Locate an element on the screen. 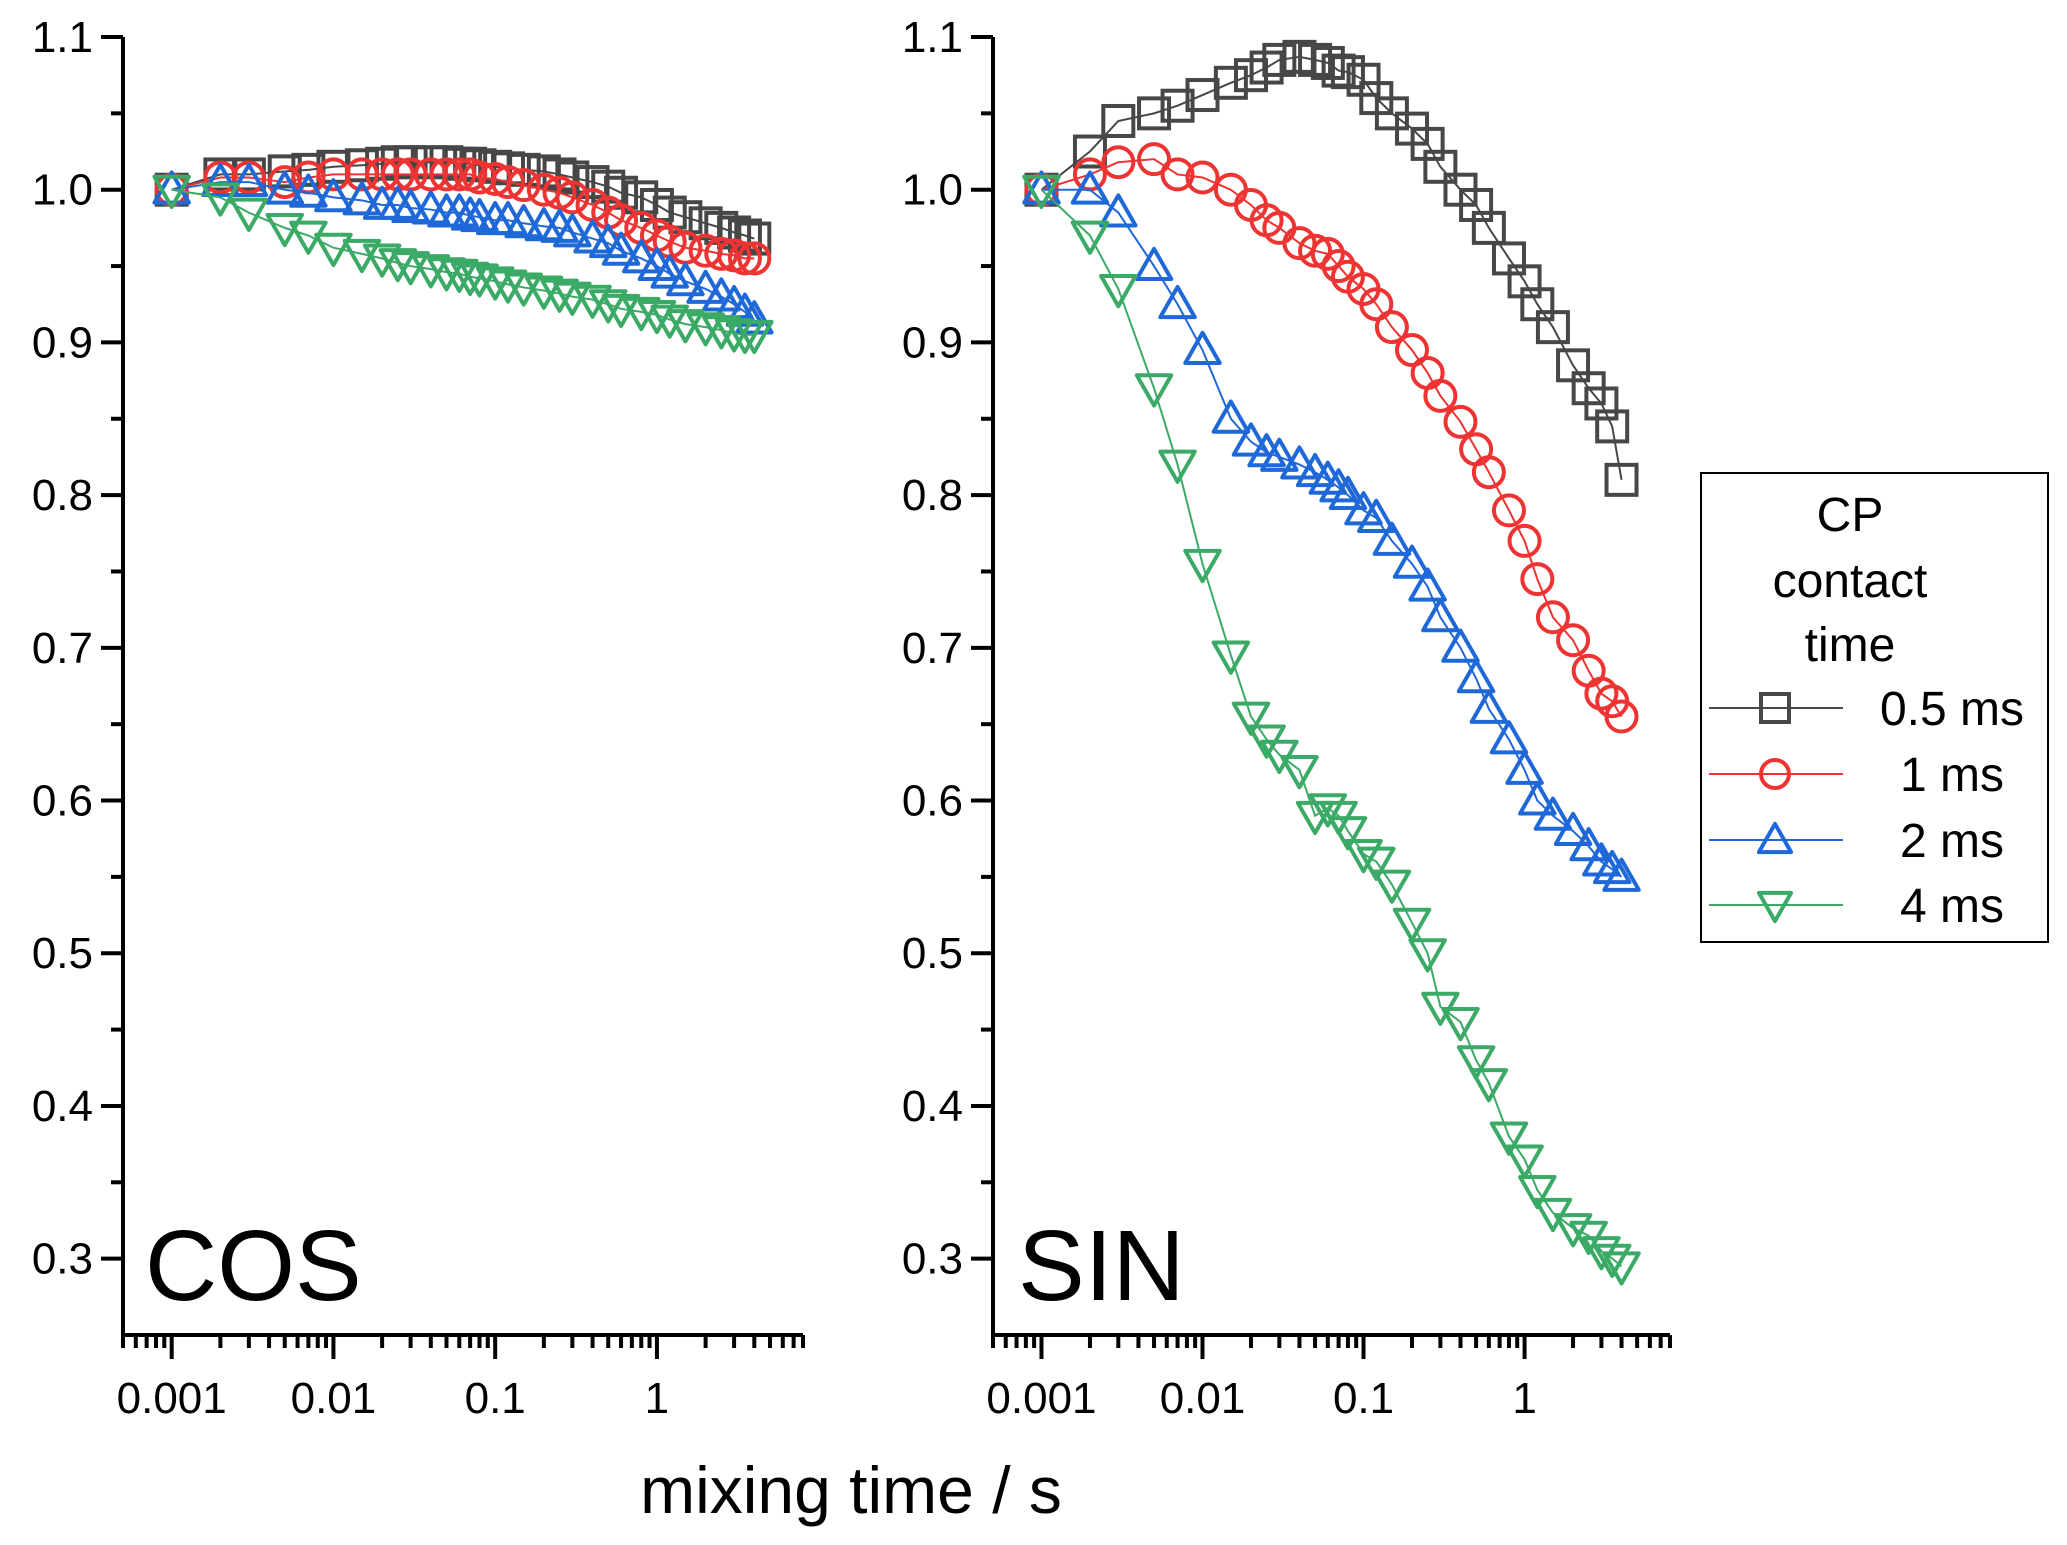 The height and width of the screenshot is (1545, 2067). legend-entries: 0.5 ms 1 ms 2 ms 4 ms is located at coordinates (1866, 808).